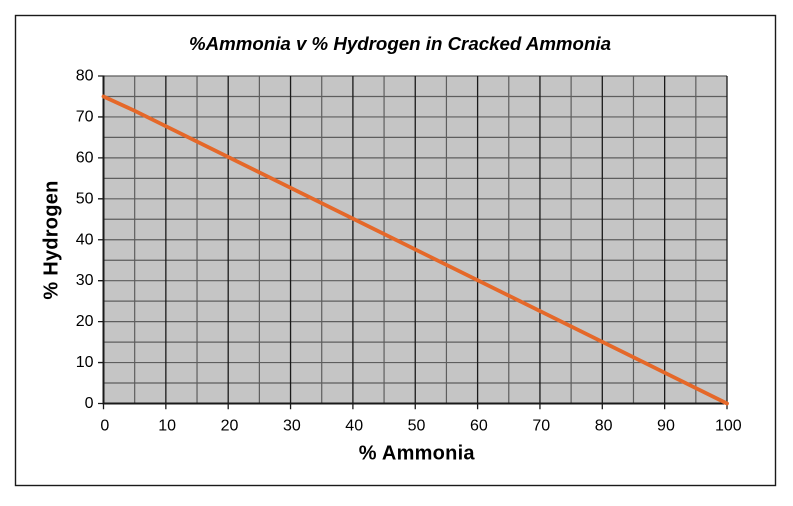  Describe the element at coordinates (666, 426) in the screenshot. I see `svg-text: 90` at that location.